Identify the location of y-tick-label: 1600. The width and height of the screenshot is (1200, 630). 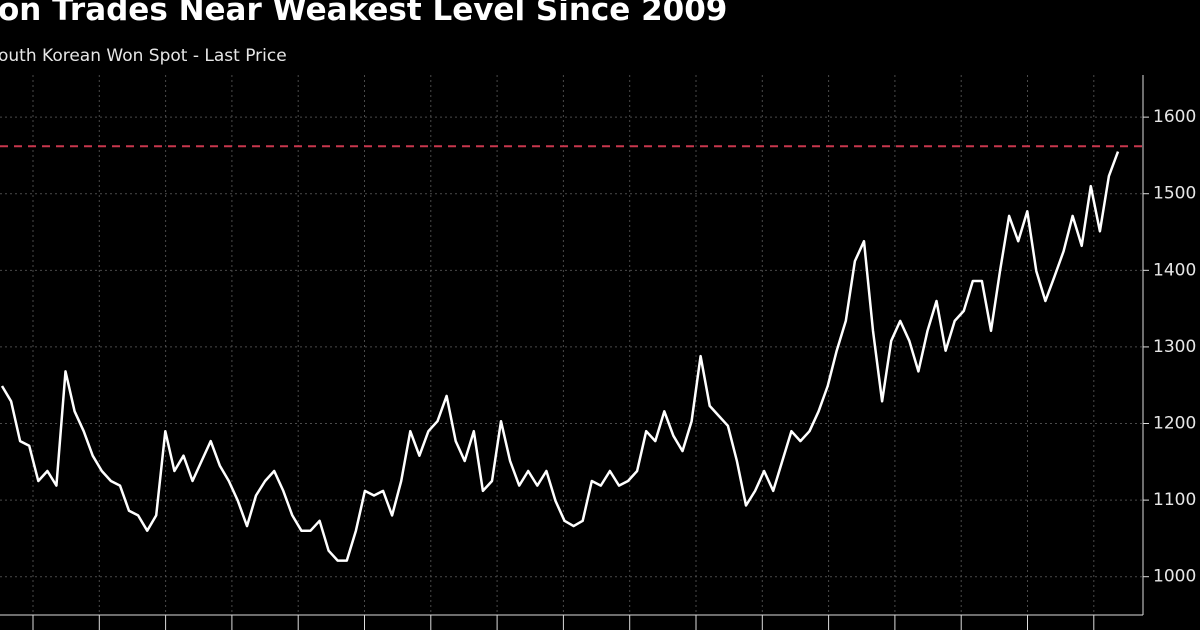
(1174, 117).